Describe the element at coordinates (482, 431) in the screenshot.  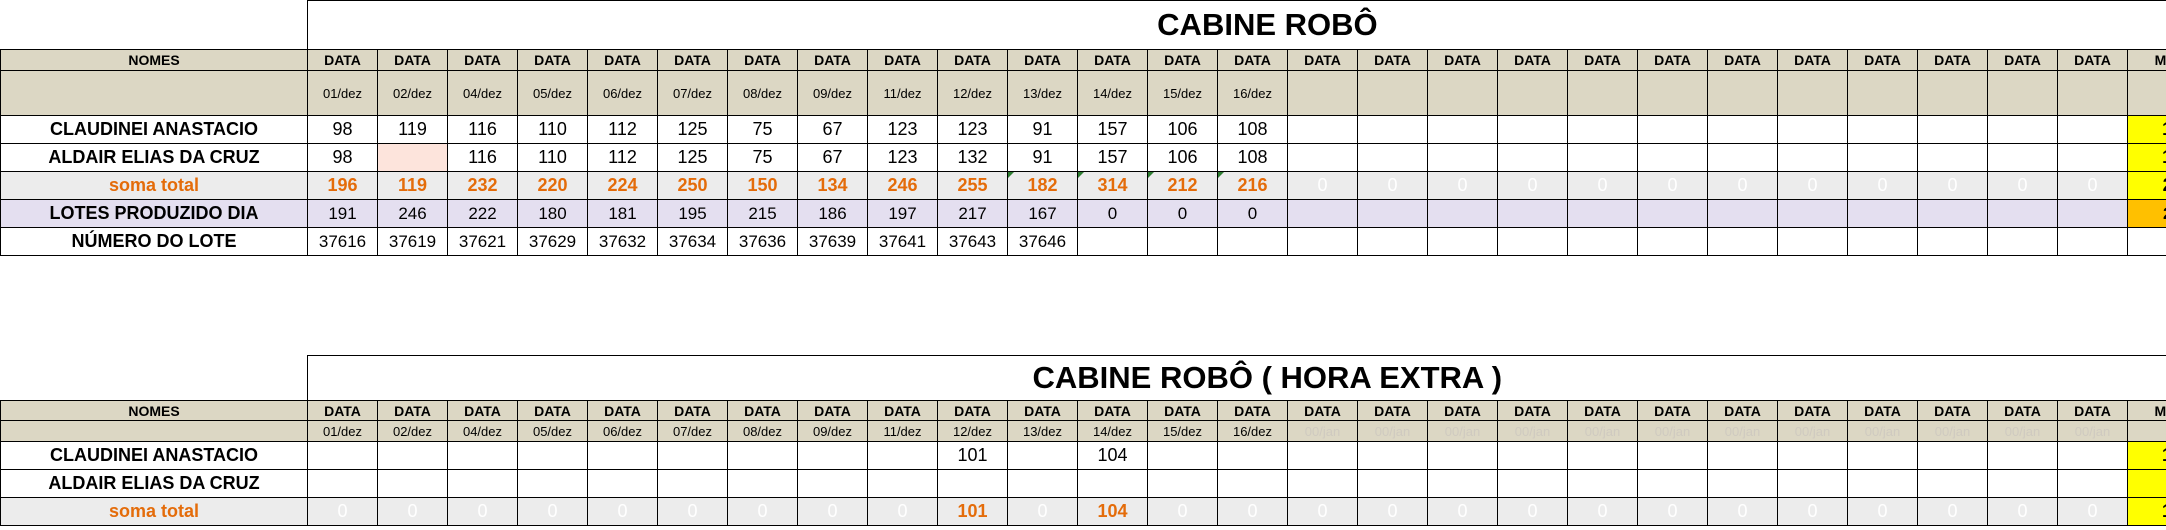
I see `date-cell: 04/dez` at that location.